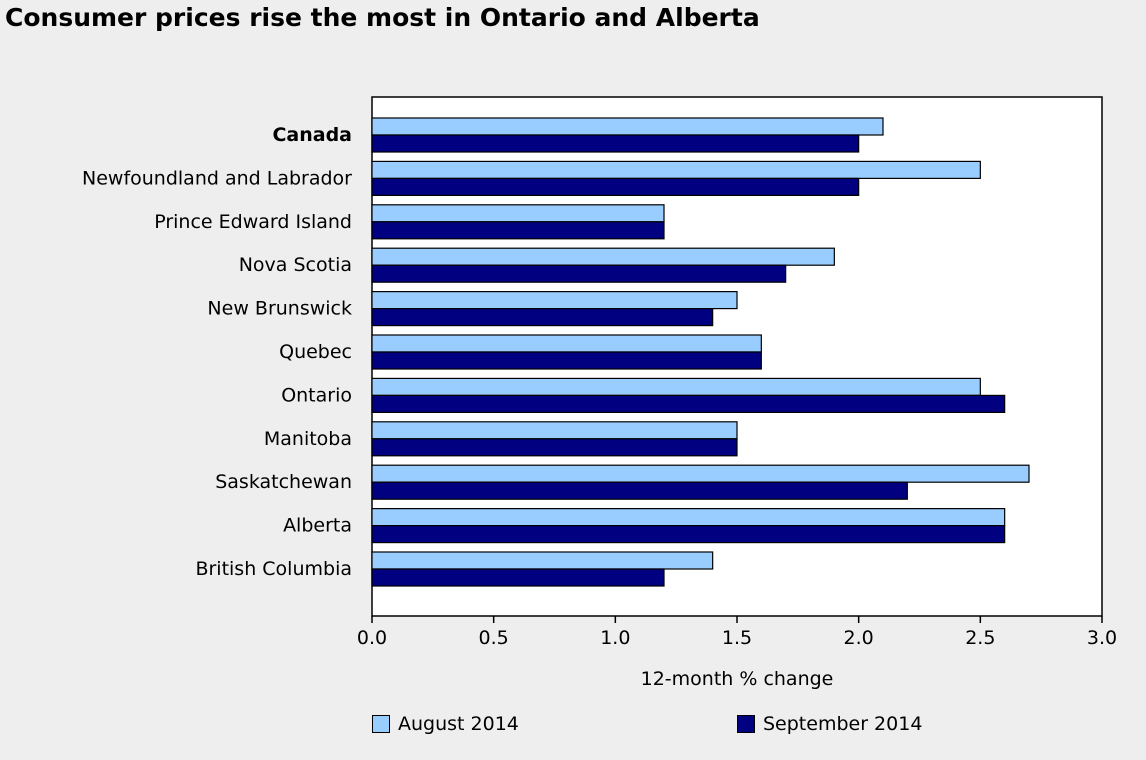 The width and height of the screenshot is (1146, 760). I want to click on x-tick-label-3: 1.5, so click(737, 638).